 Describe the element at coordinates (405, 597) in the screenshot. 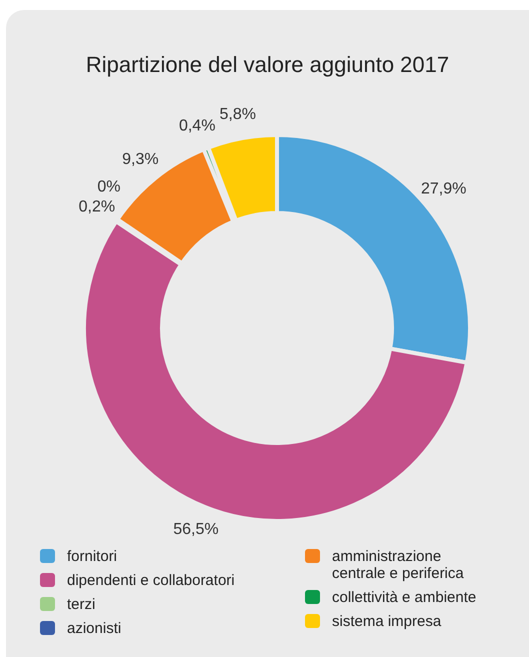

I see `legend-label: collettività e ambiente` at that location.